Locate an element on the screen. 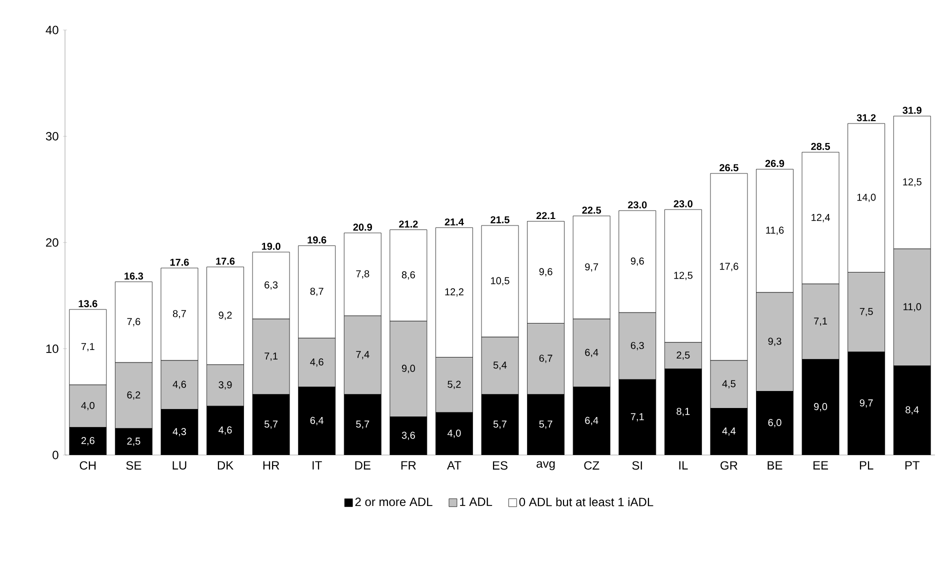 The width and height of the screenshot is (945, 573). data-label: 11,6 is located at coordinates (775, 230).